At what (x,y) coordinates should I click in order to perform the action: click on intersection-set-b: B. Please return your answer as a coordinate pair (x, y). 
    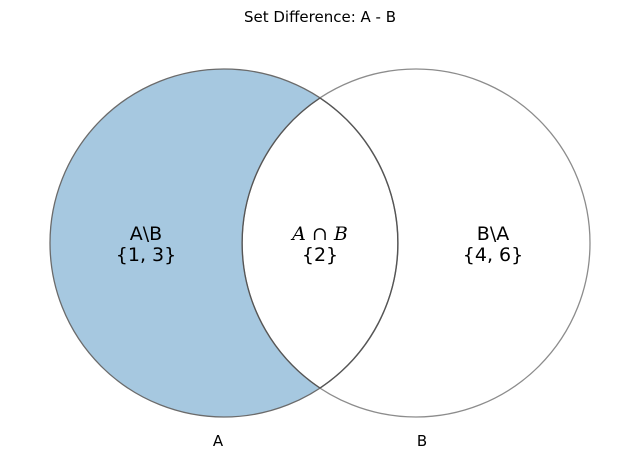
    Looking at the image, I should click on (340, 234).